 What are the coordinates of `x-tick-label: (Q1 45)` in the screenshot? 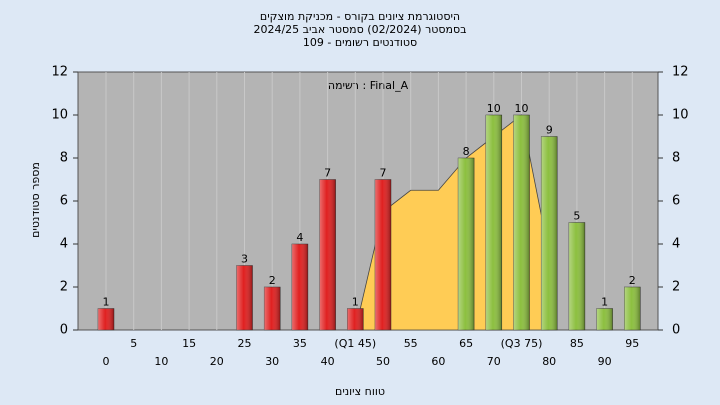 It's located at (355, 343).